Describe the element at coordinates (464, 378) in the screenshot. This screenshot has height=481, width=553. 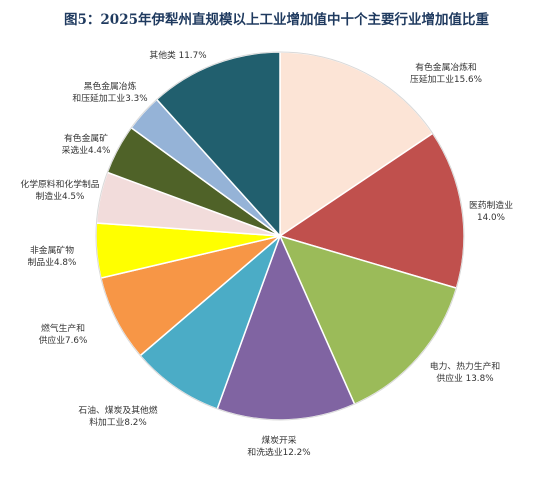
I see `slice-label-line: 供应业 13.8%` at that location.